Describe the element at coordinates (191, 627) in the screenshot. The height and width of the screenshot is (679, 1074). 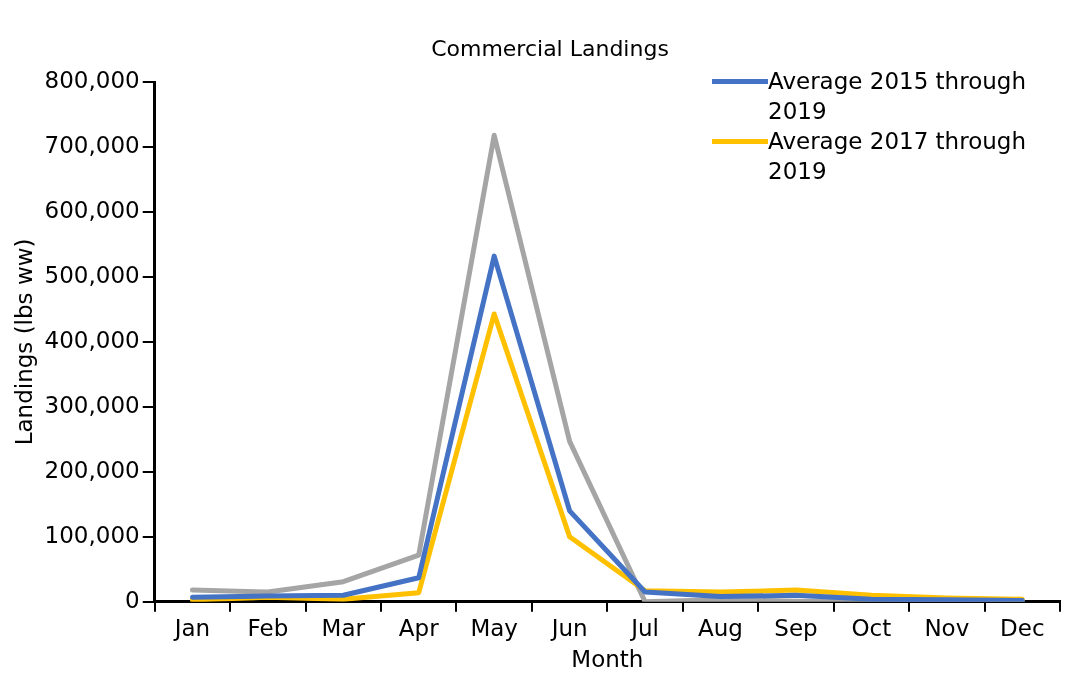
I see `x-tick-label: Jan` at that location.